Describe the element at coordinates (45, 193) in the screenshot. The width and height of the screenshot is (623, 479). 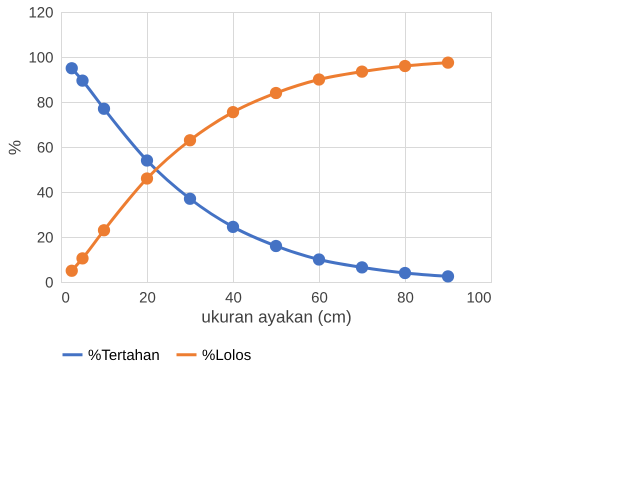
I see `y-tick-label: 40` at that location.